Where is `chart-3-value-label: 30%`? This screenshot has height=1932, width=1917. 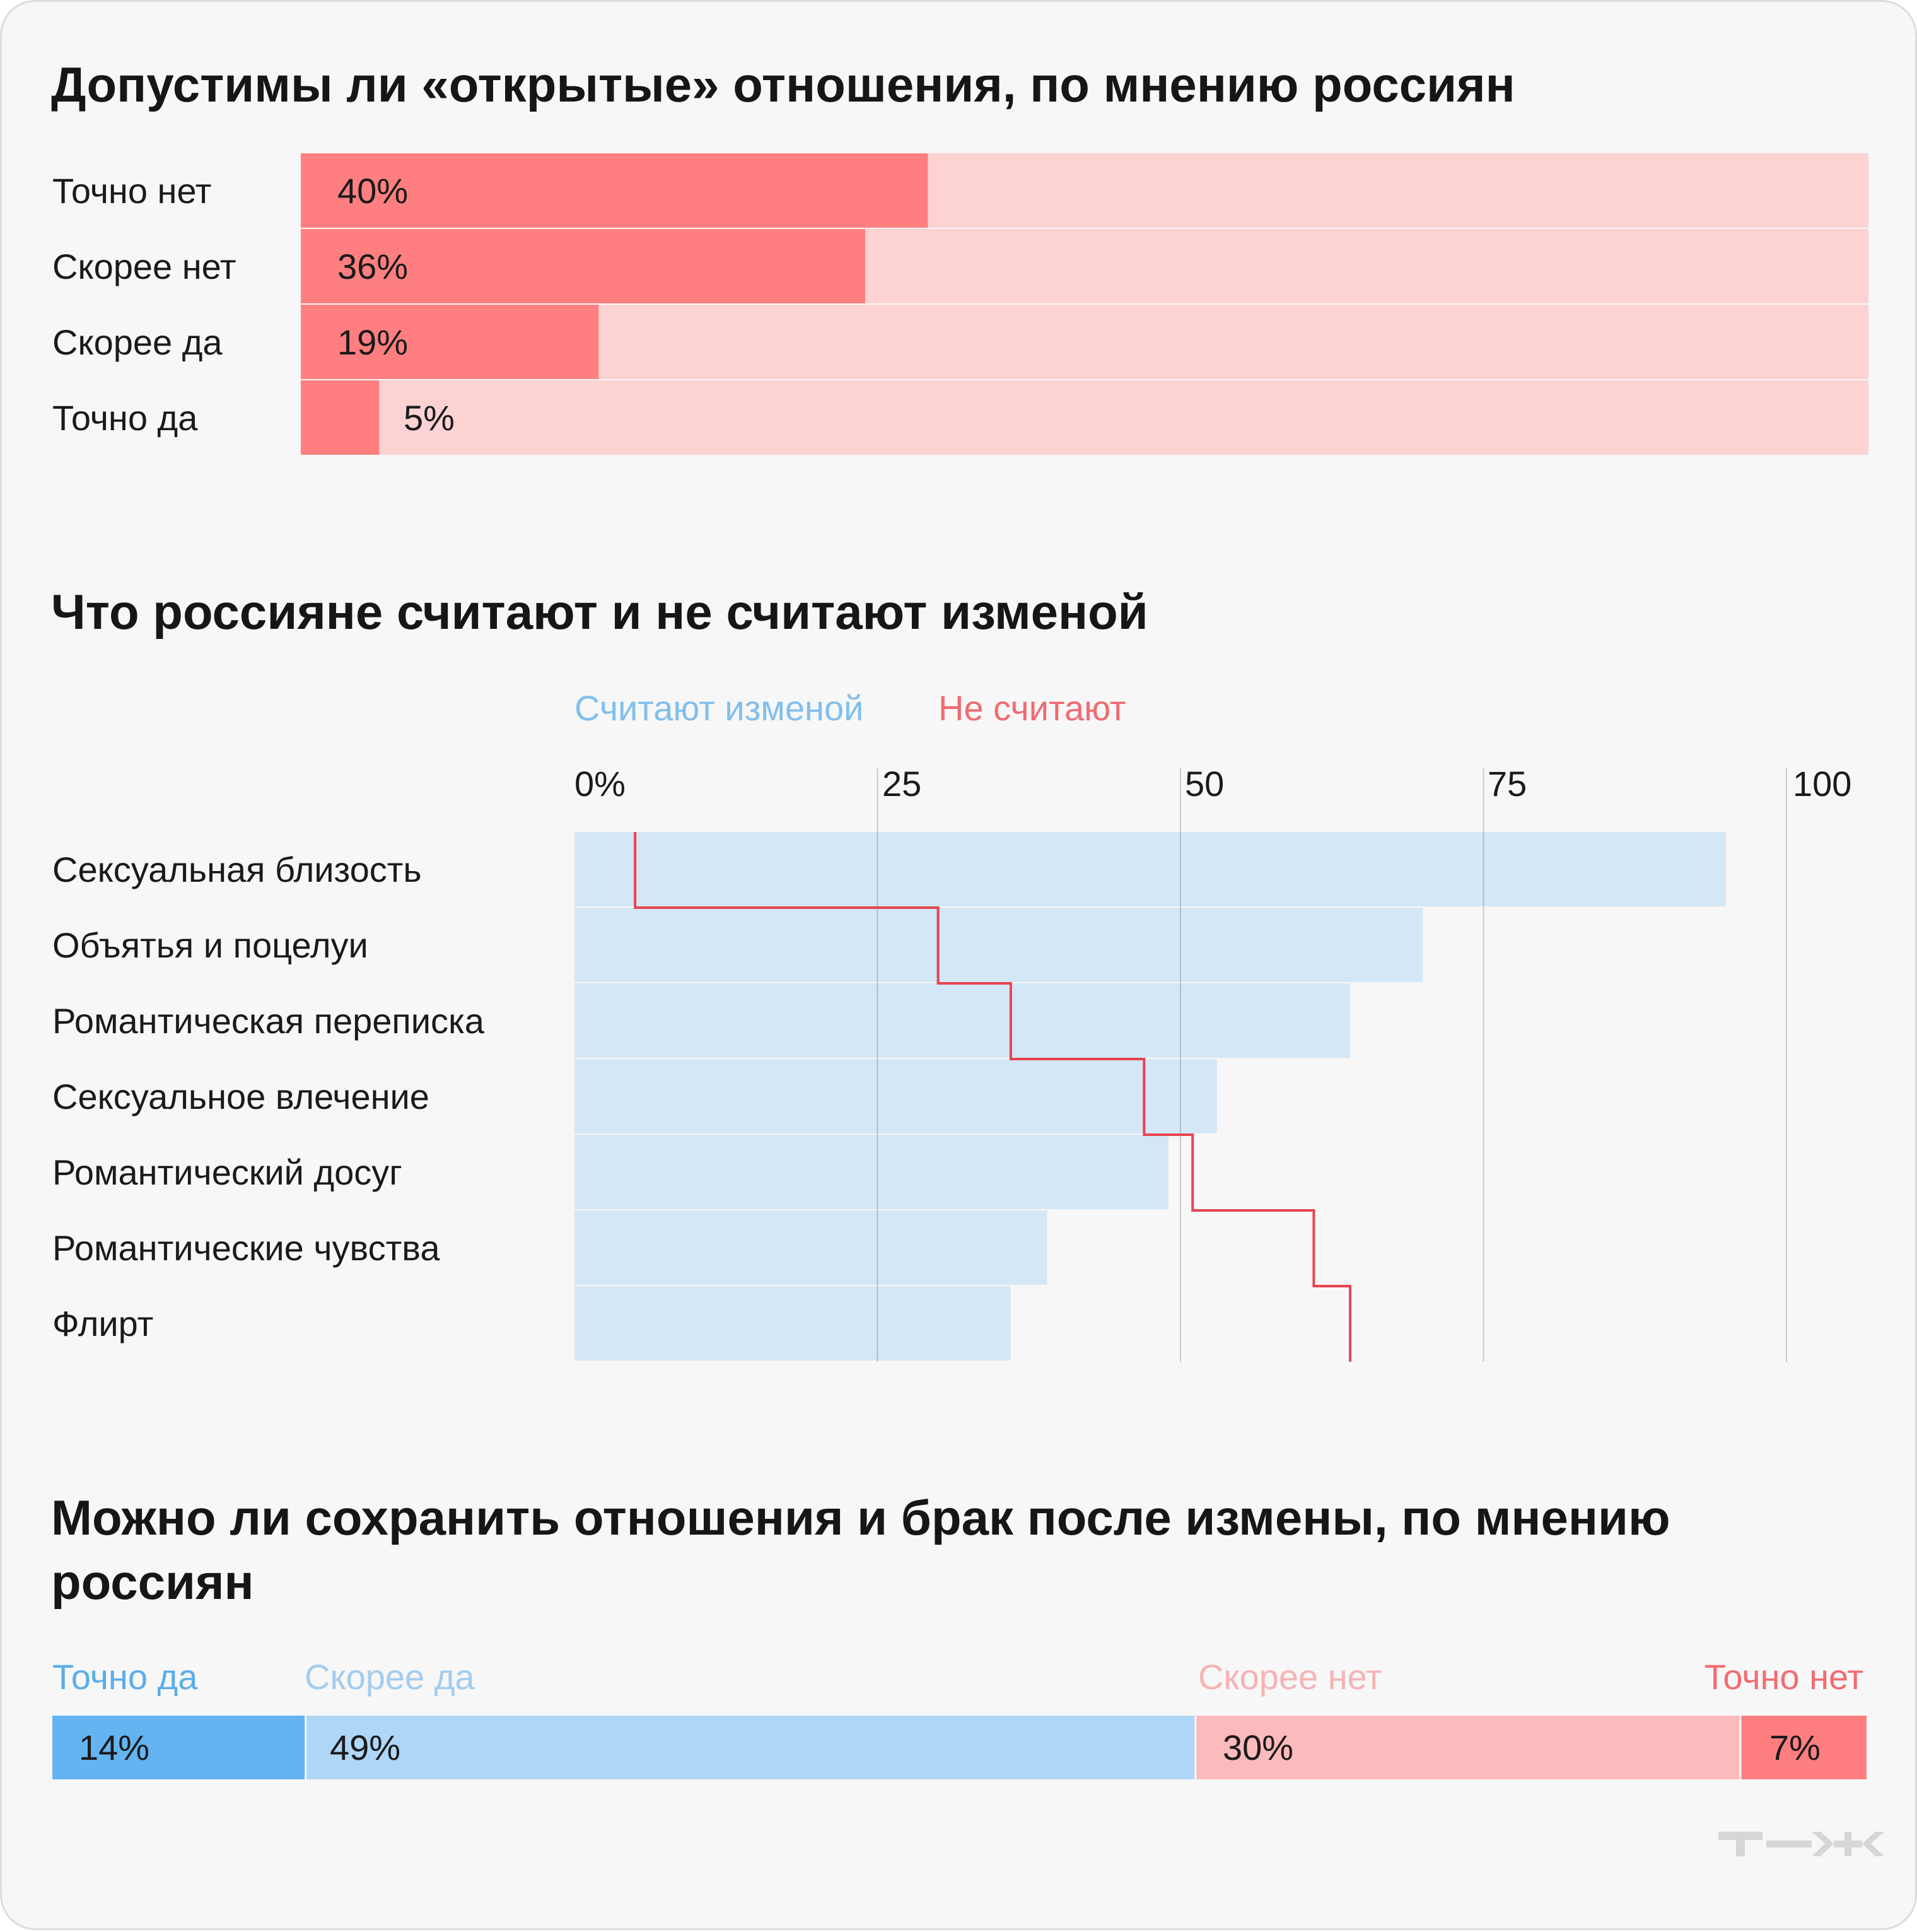 chart-3-value-label: 30% is located at coordinates (1258, 1747).